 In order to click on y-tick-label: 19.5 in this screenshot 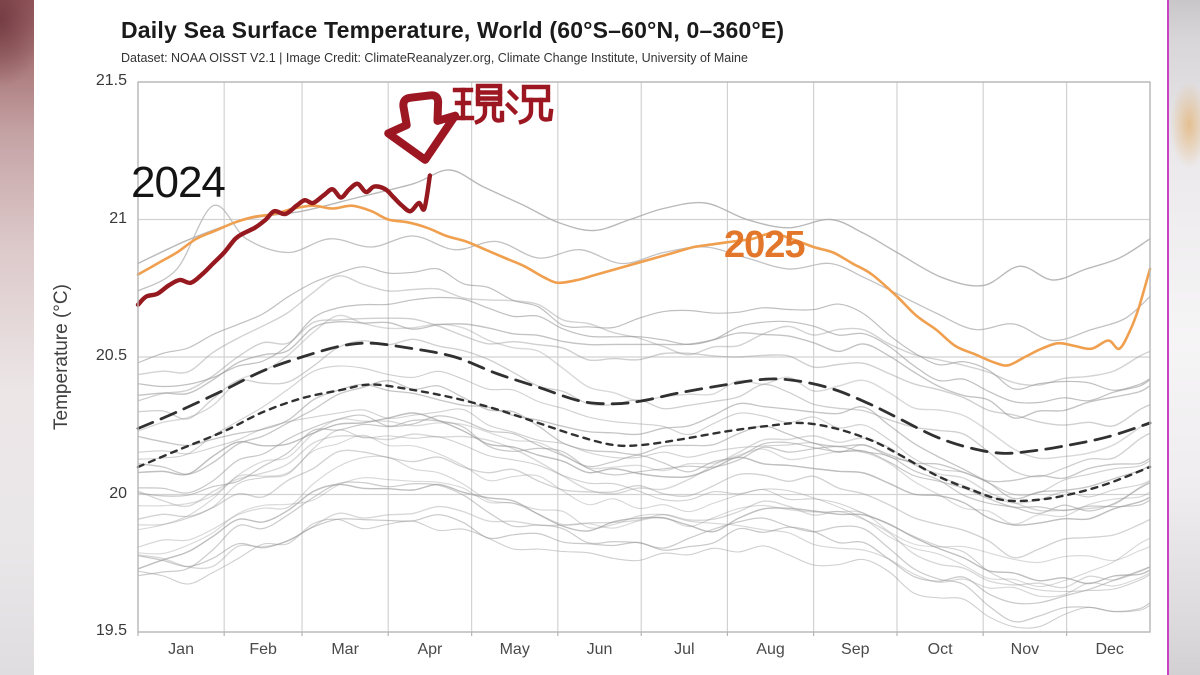, I will do `click(111, 630)`.